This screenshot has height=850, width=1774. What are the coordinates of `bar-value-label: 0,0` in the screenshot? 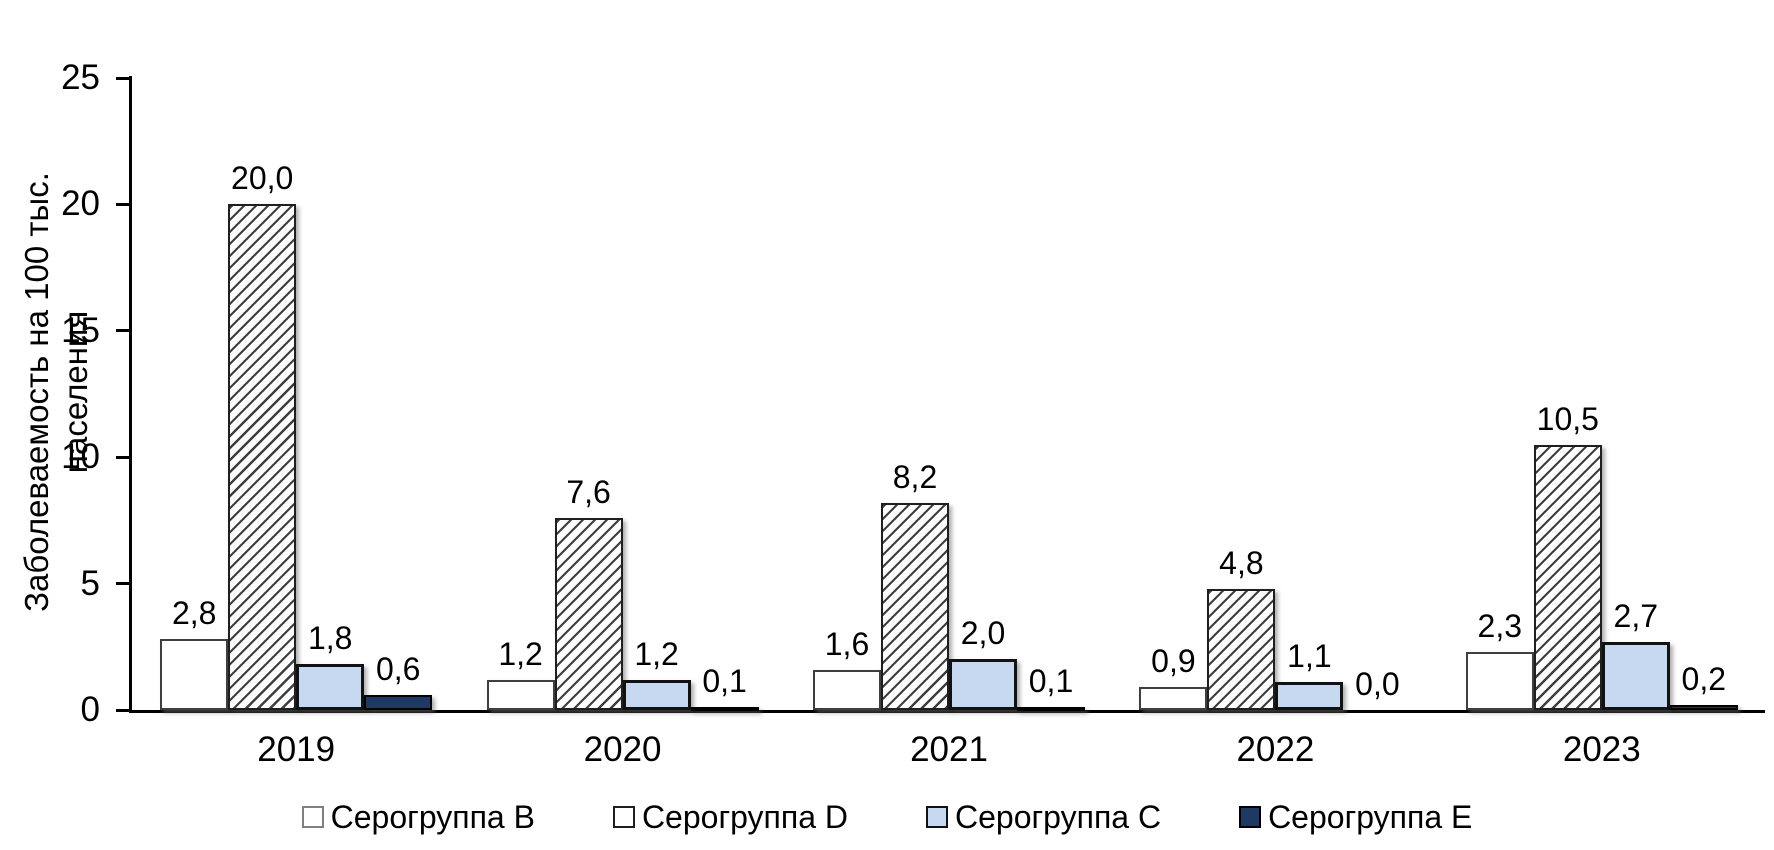 It's located at (1377, 684).